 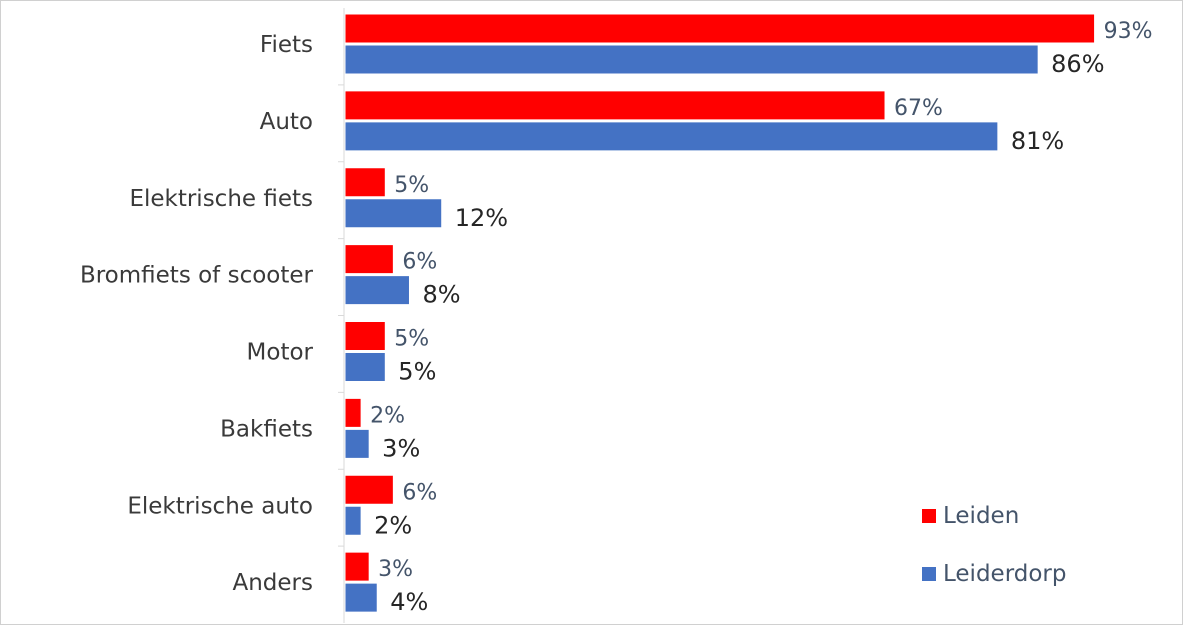 I want to click on category-label-fiets: Fiets, so click(x=286, y=45).